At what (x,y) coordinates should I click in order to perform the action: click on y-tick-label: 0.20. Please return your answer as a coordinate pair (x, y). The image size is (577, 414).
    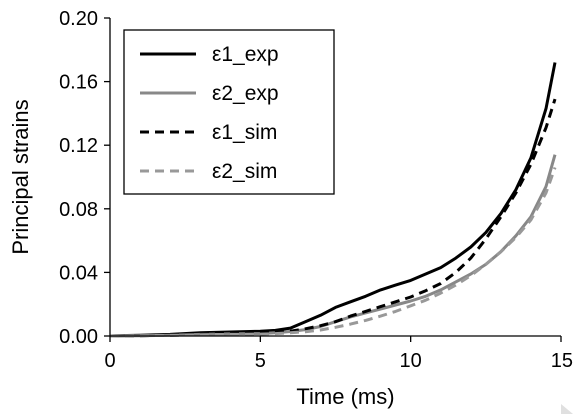
    Looking at the image, I should click on (78, 19).